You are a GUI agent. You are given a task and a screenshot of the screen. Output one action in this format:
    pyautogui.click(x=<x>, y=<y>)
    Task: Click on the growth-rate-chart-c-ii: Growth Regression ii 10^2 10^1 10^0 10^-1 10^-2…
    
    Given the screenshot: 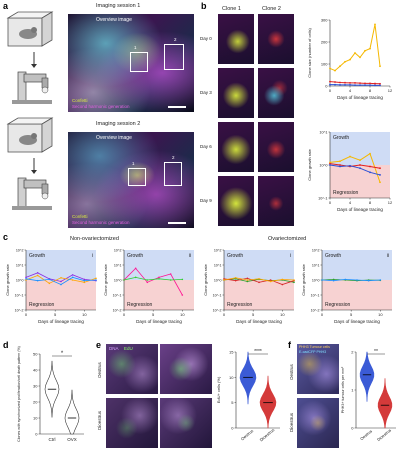 What is the action you would take?
    pyautogui.click(x=148, y=286)
    